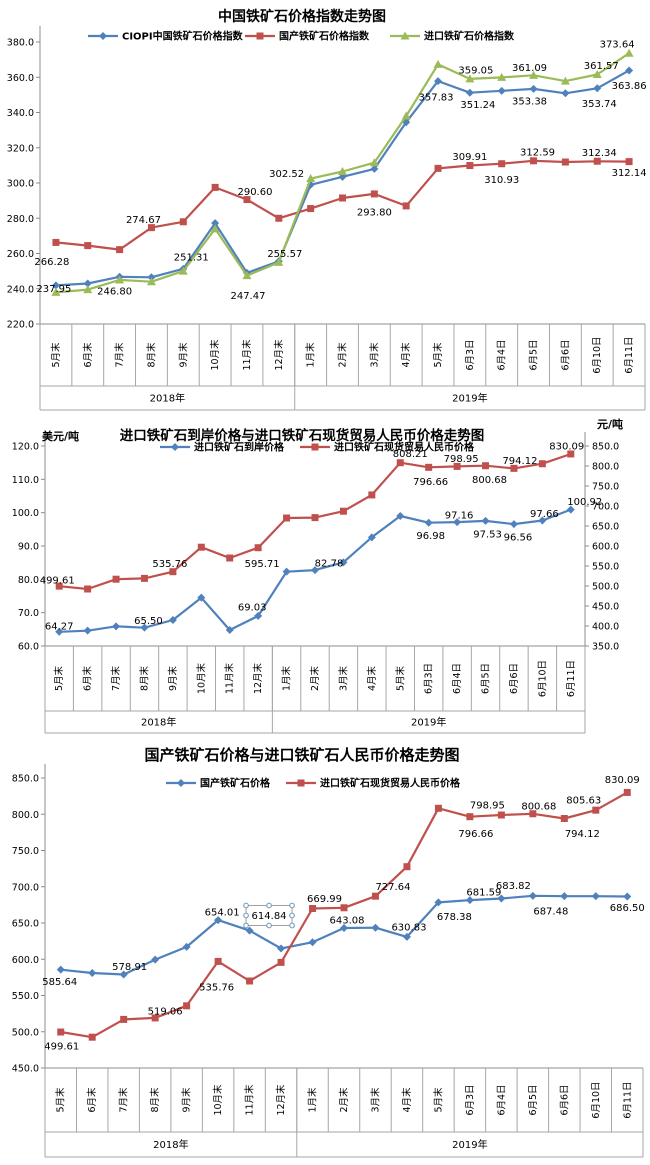 This screenshot has height=1165, width=650. What do you see at coordinates (20, 78) in the screenshot?
I see `y-axis-tick-label: 360.0` at bounding box center [20, 78].